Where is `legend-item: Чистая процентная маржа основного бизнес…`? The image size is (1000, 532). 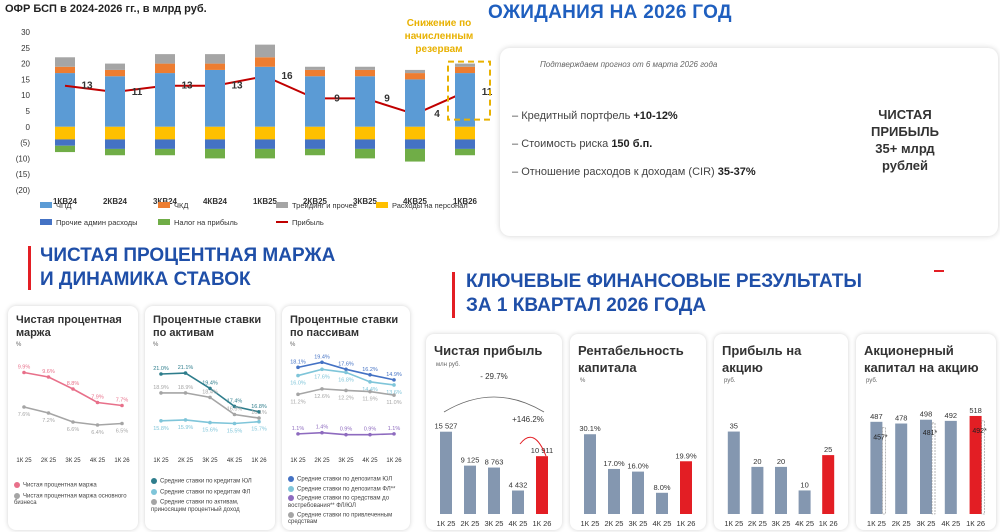 legend-item: Чистая процентная маржа основного бизнес… is located at coordinates (74, 500).